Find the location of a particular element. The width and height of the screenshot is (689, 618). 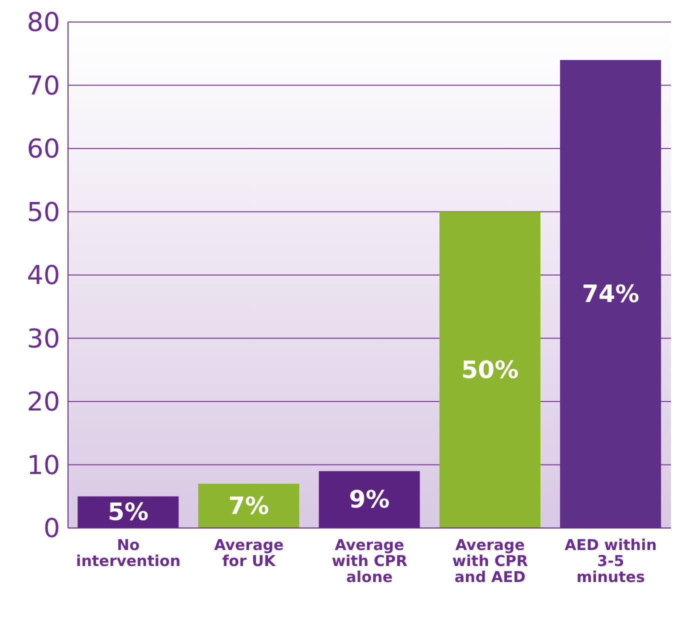

y-tick-label: 0 is located at coordinates (51, 529).